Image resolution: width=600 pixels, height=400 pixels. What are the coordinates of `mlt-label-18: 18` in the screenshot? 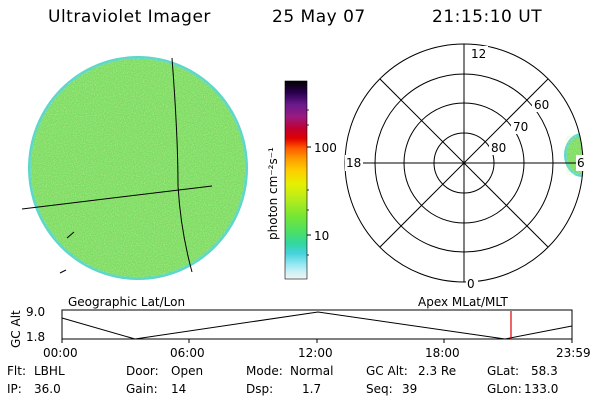 It's located at (354, 163).